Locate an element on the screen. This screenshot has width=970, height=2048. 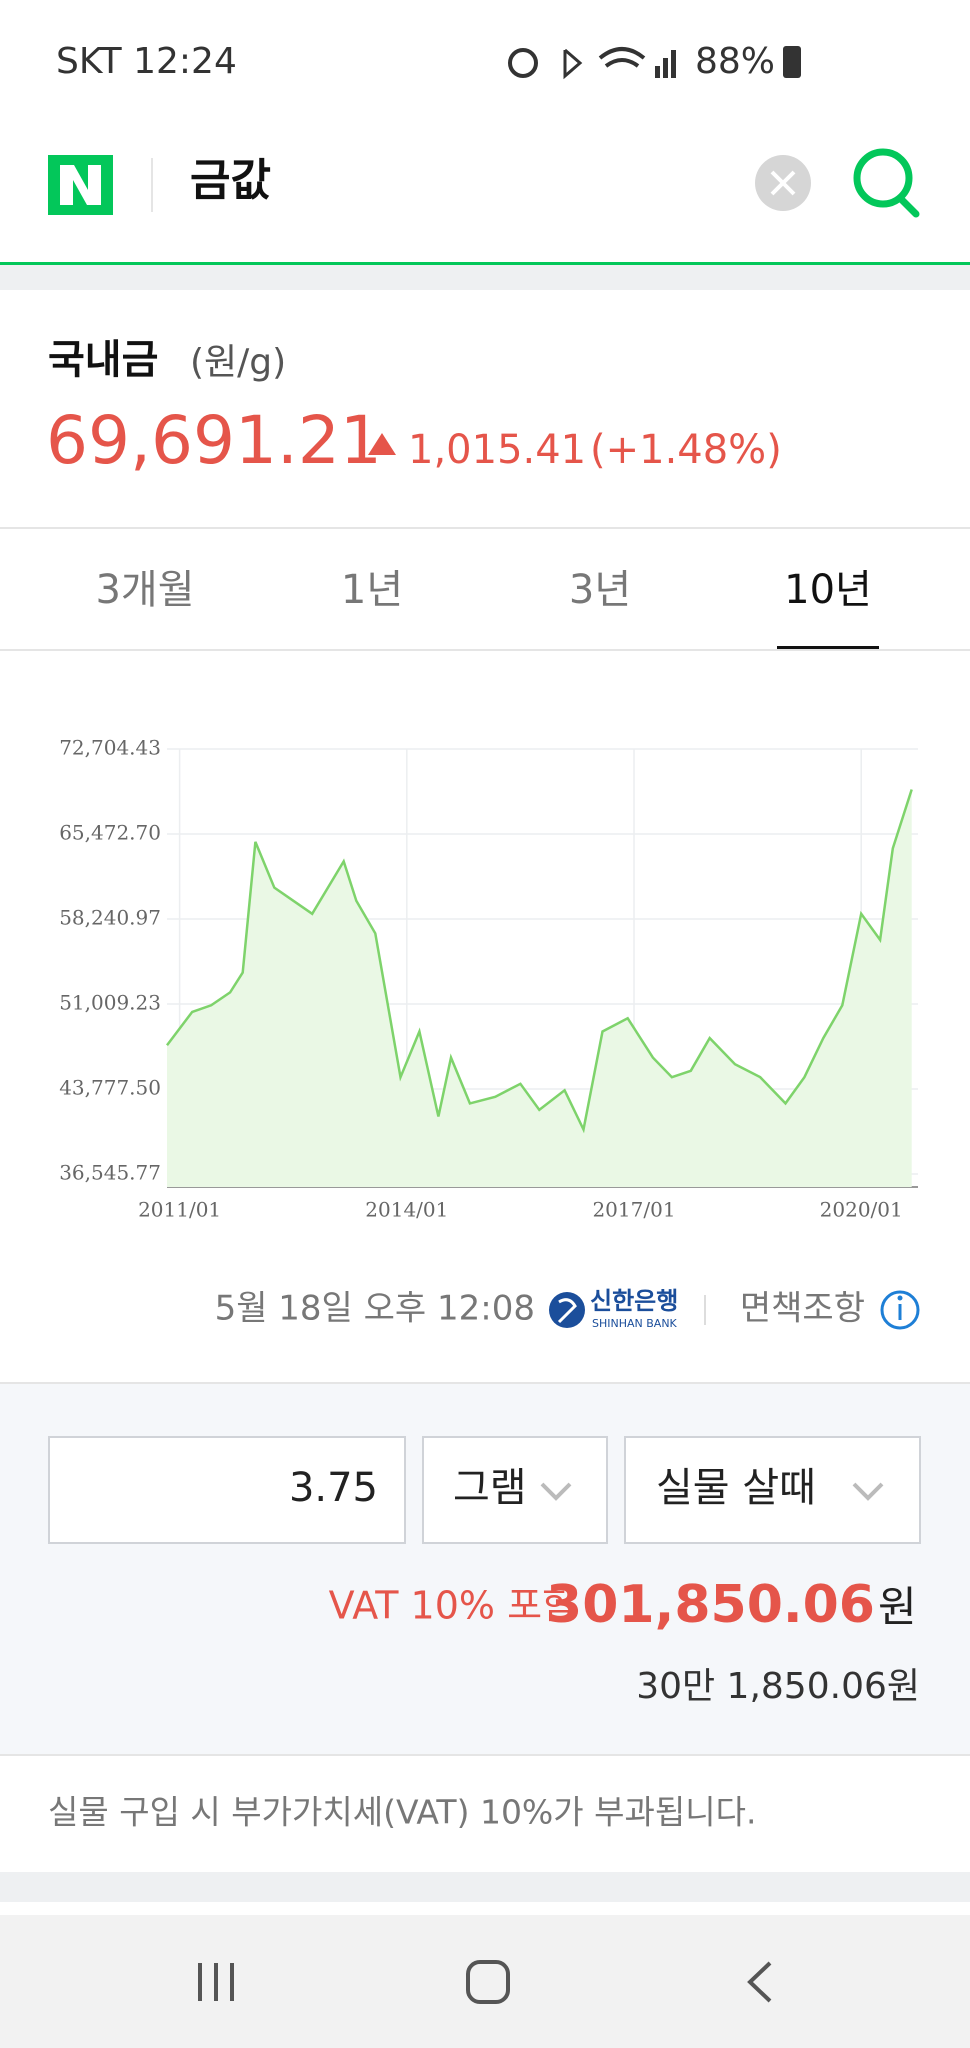
nav-recent is located at coordinates (216, 1982).